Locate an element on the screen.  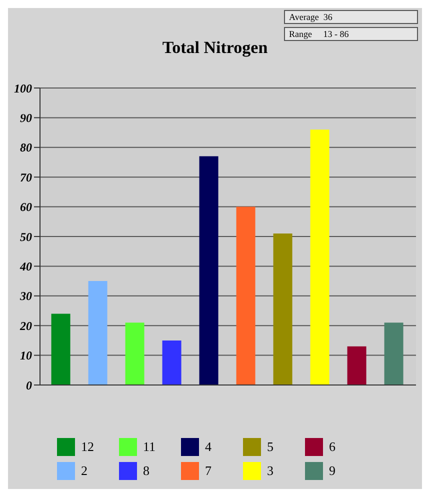
y-tick-label: 100 is located at coordinates (23, 88).